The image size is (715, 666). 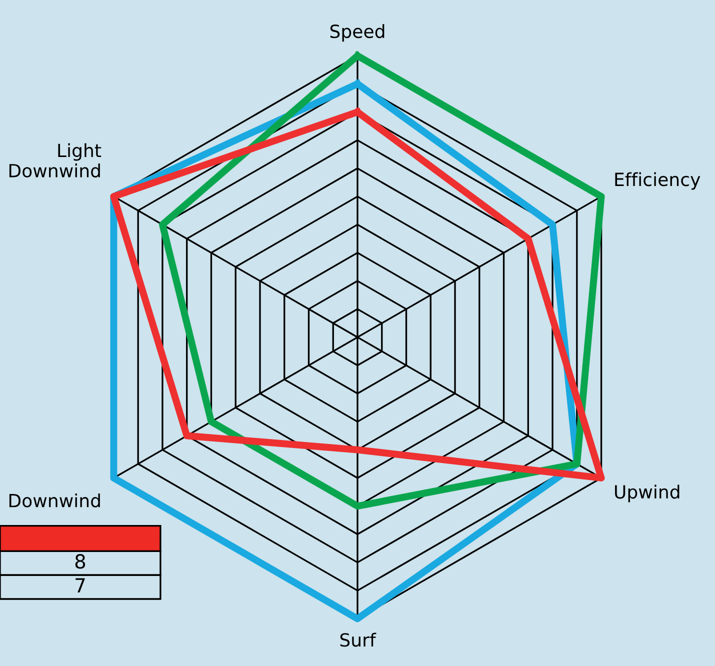 What do you see at coordinates (80, 561) in the screenshot?
I see `text: 8` at bounding box center [80, 561].